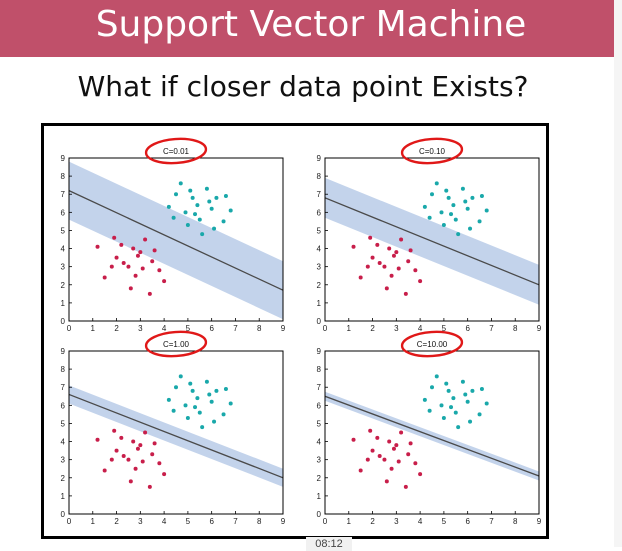 Image resolution: width=622 pixels, height=551 pixels. Describe the element at coordinates (432, 436) in the screenshot. I see `decision-boundary` at that location.